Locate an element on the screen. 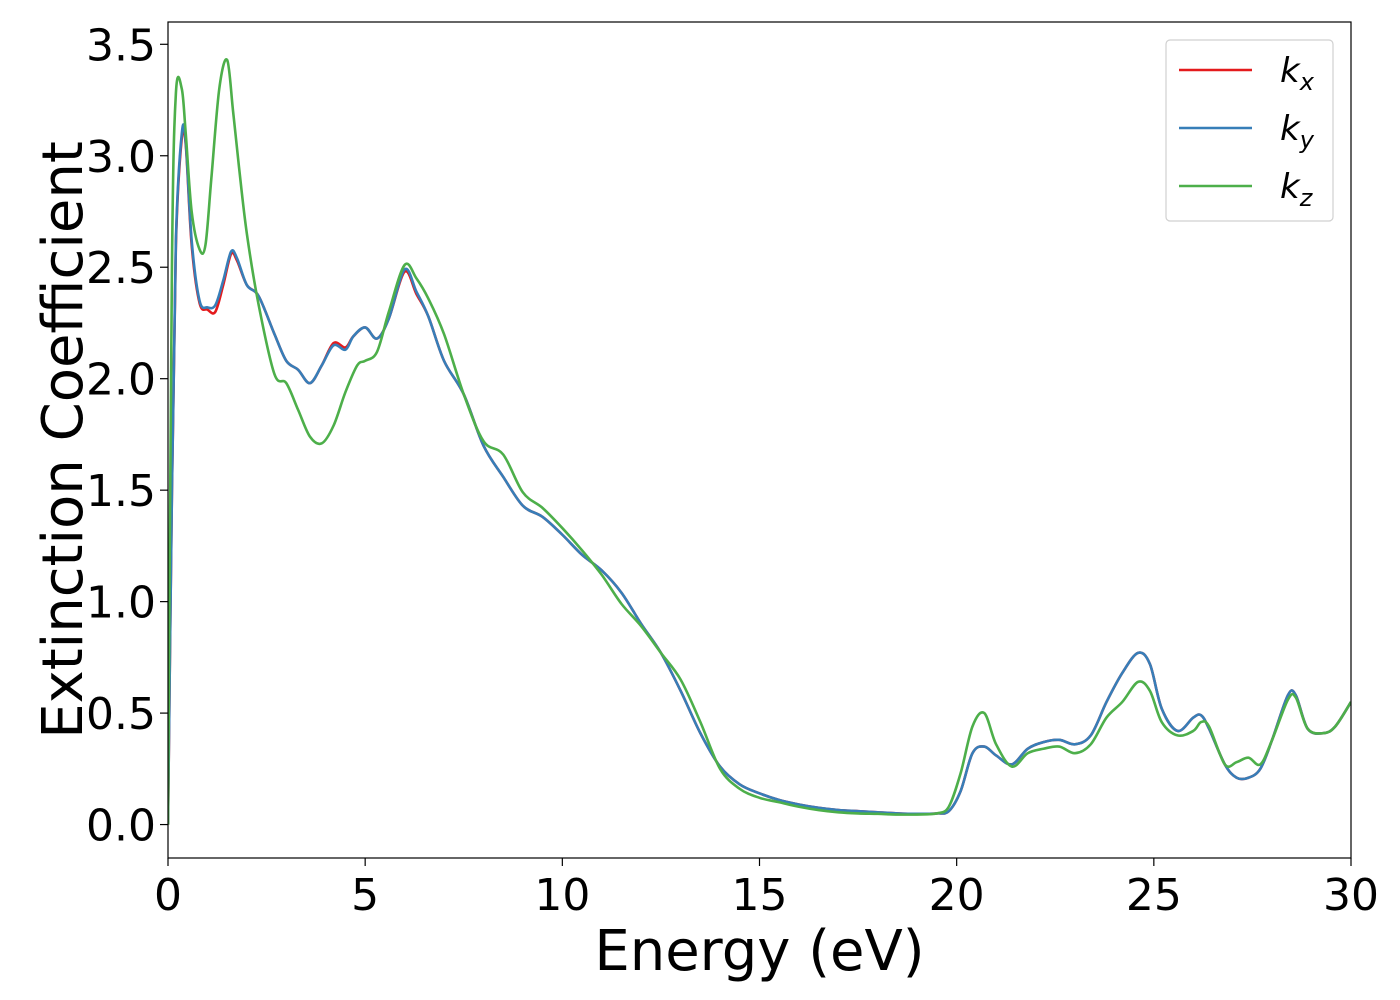  legend: kx ky kz is located at coordinates (1249, 130).